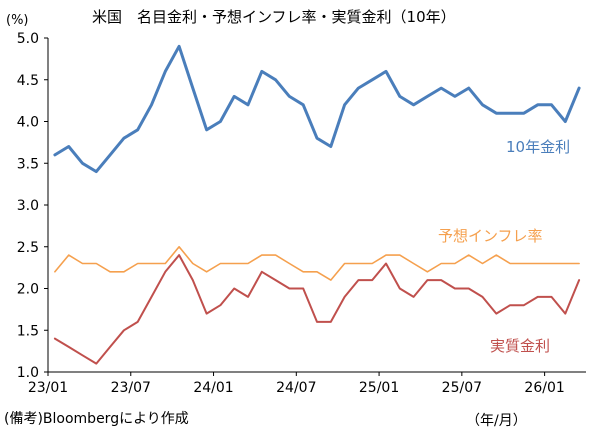 This screenshot has height=432, width=589. What do you see at coordinates (379, 388) in the screenshot?
I see `x-tick-label: 25/01` at bounding box center [379, 388].